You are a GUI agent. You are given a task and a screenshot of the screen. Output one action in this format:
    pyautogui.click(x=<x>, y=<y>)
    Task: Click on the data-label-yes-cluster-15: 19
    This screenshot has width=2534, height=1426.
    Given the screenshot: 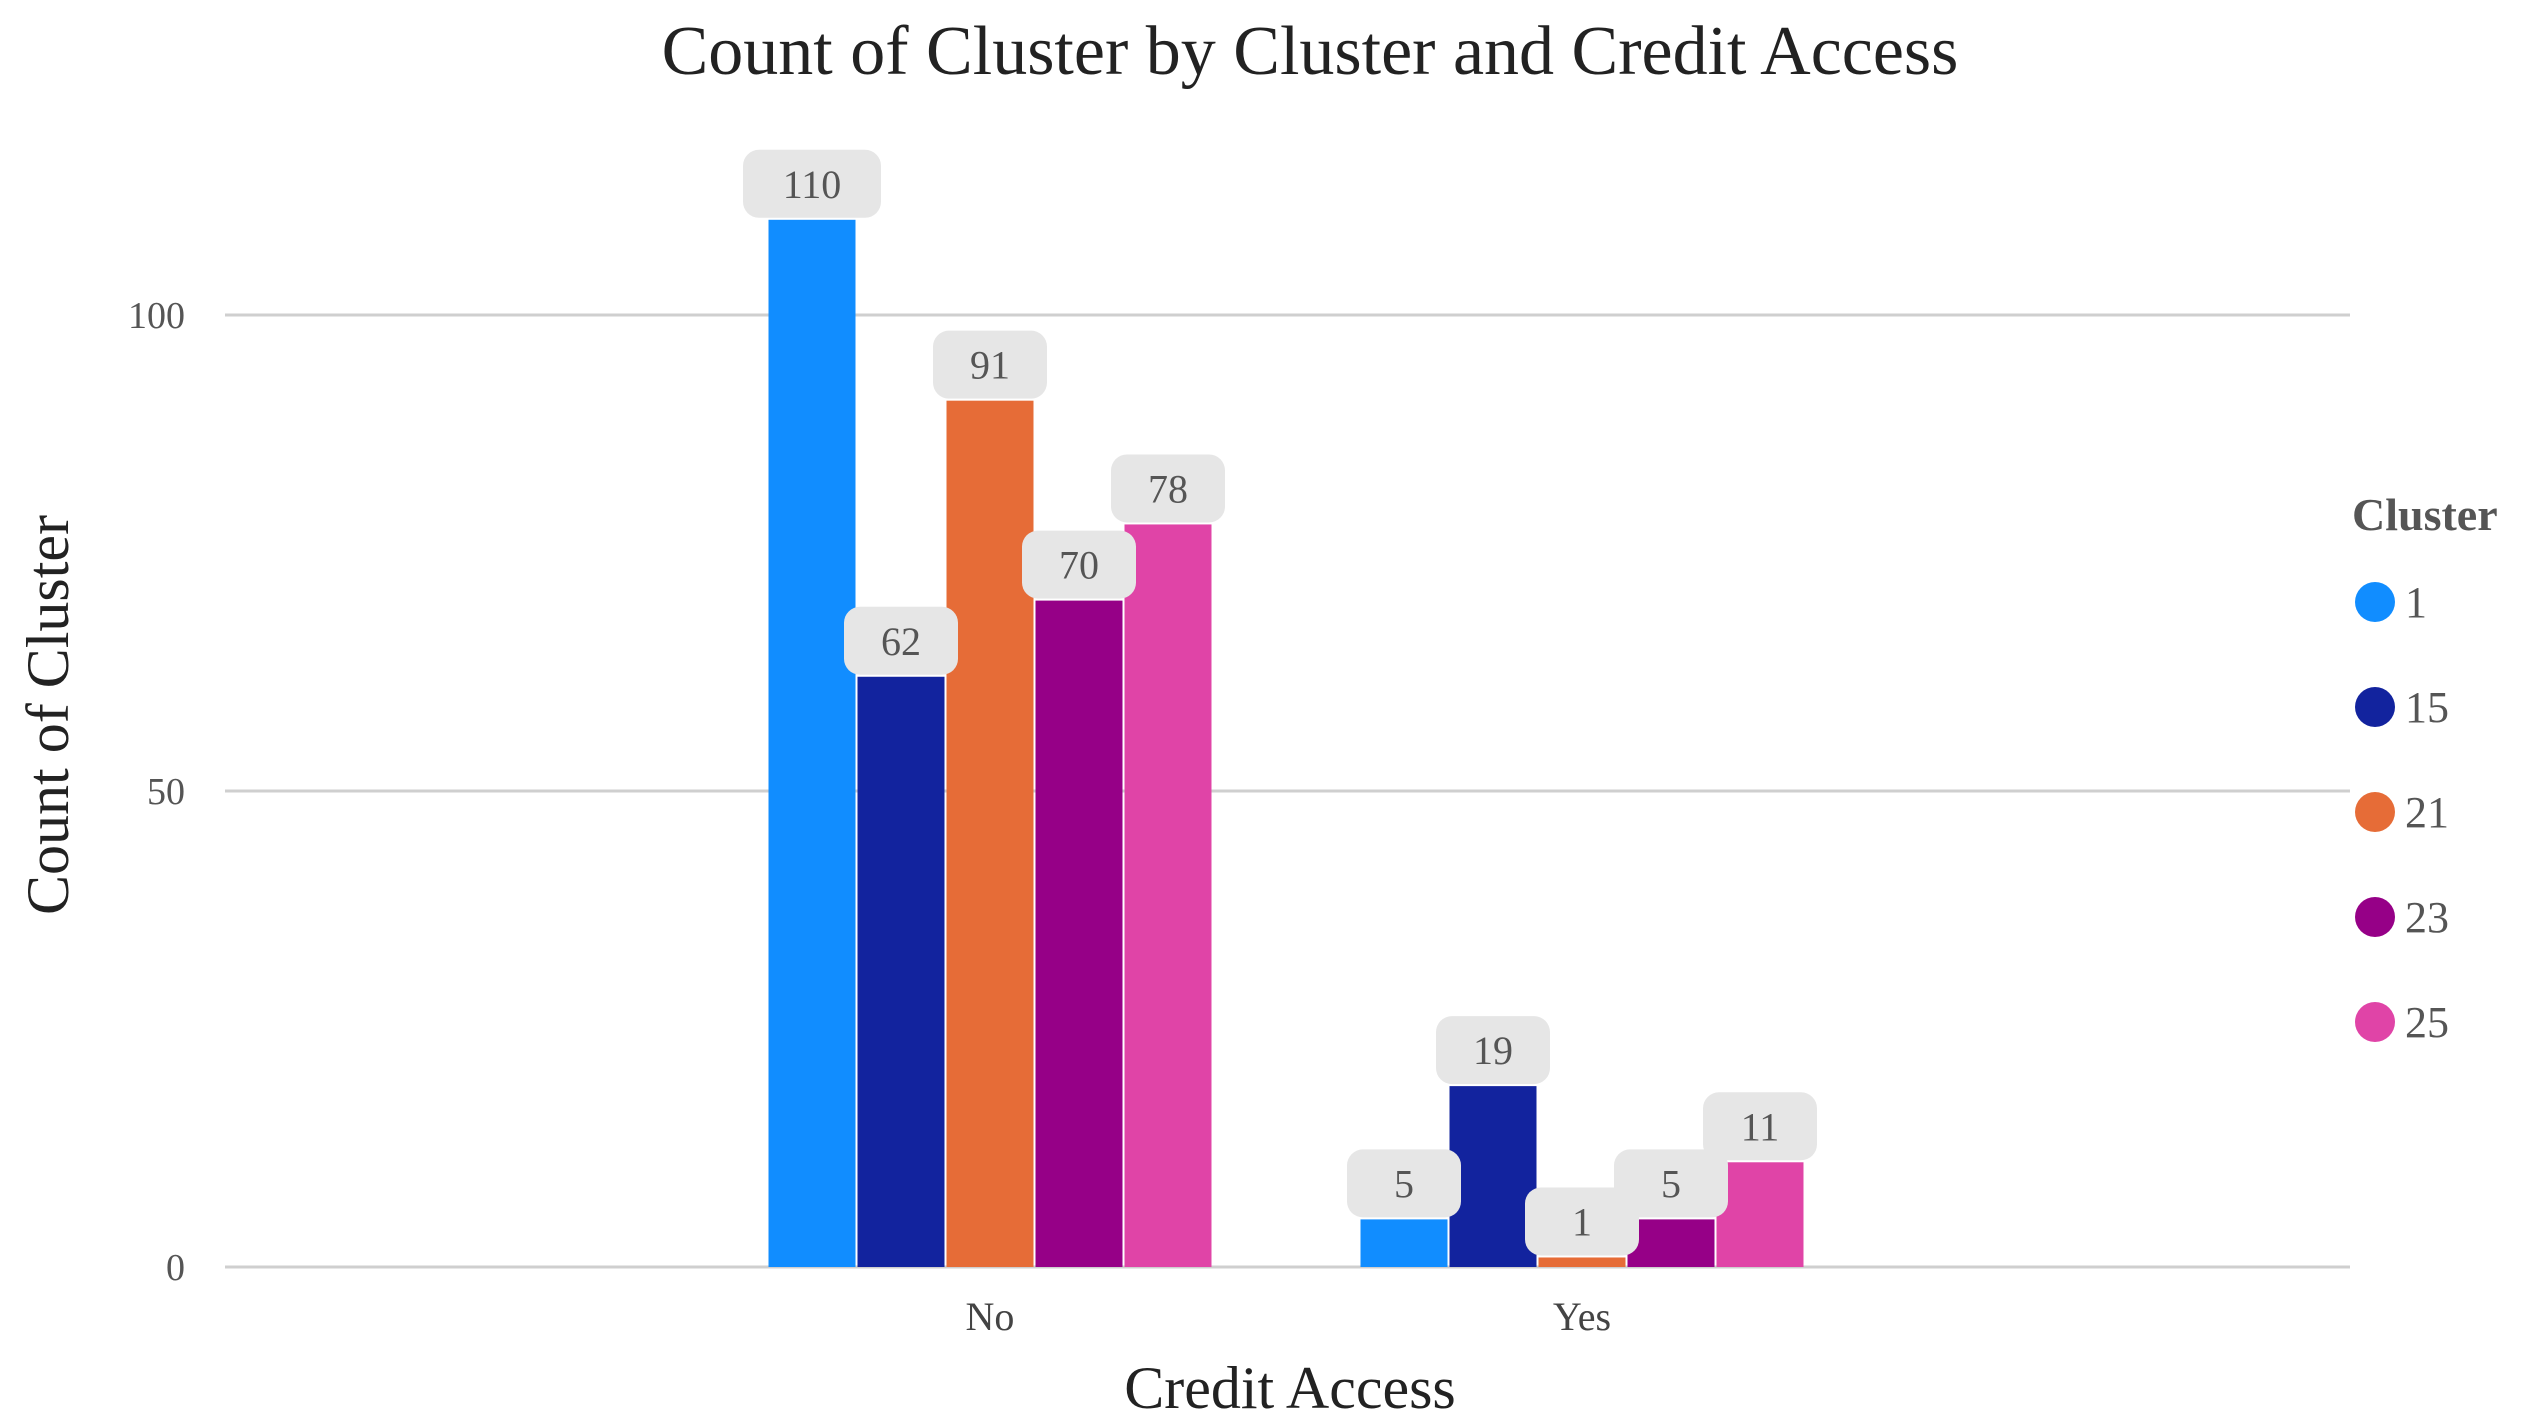 What is the action you would take?
    pyautogui.click(x=1493, y=1050)
    